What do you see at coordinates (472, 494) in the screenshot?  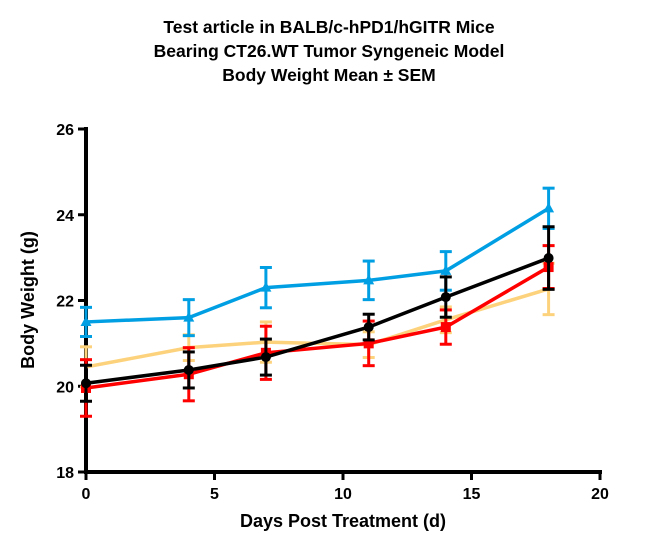 I see `x-tick-label: 15` at bounding box center [472, 494].